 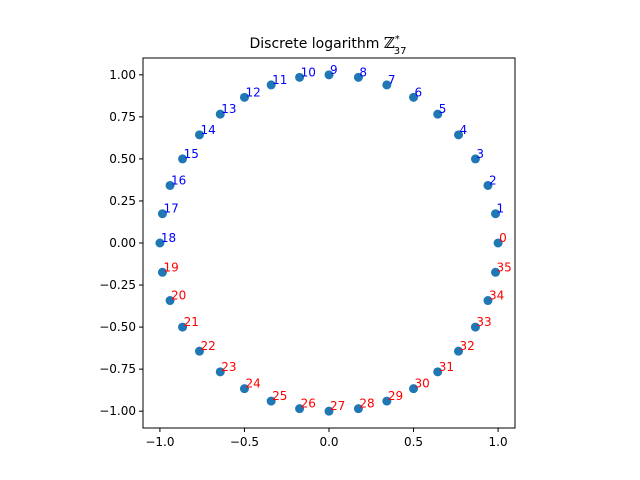 What do you see at coordinates (422, 384) in the screenshot?
I see `point-label-30: 30` at bounding box center [422, 384].